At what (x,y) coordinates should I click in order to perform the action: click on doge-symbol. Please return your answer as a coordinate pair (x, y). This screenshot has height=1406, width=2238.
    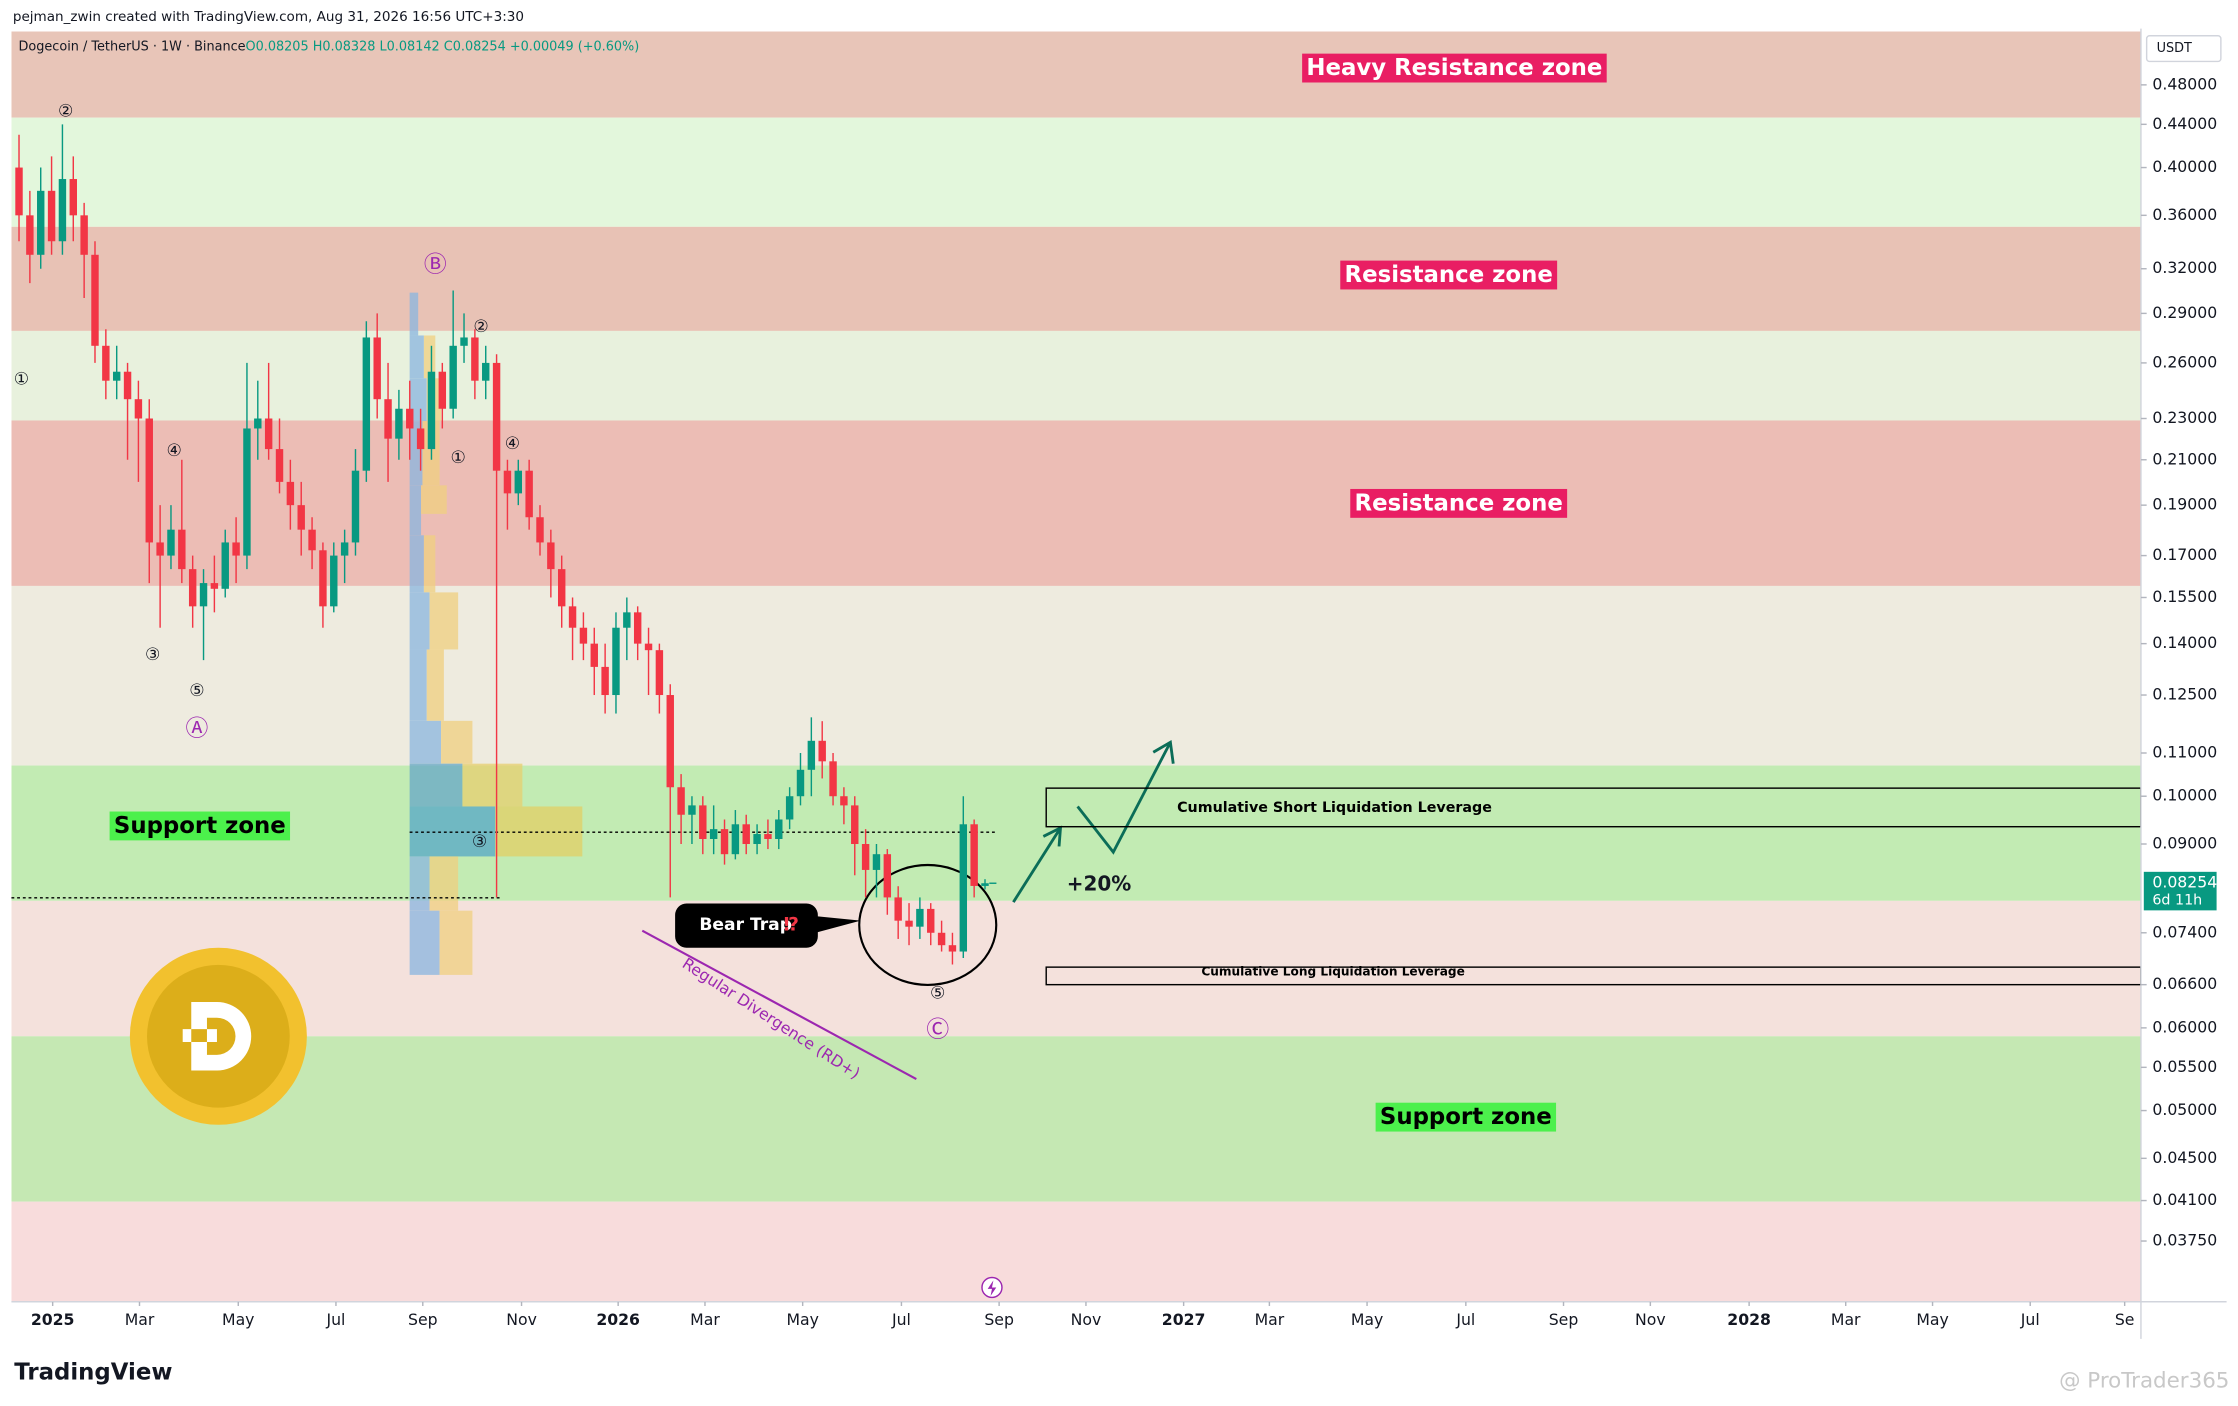
    Looking at the image, I should click on (217, 1036).